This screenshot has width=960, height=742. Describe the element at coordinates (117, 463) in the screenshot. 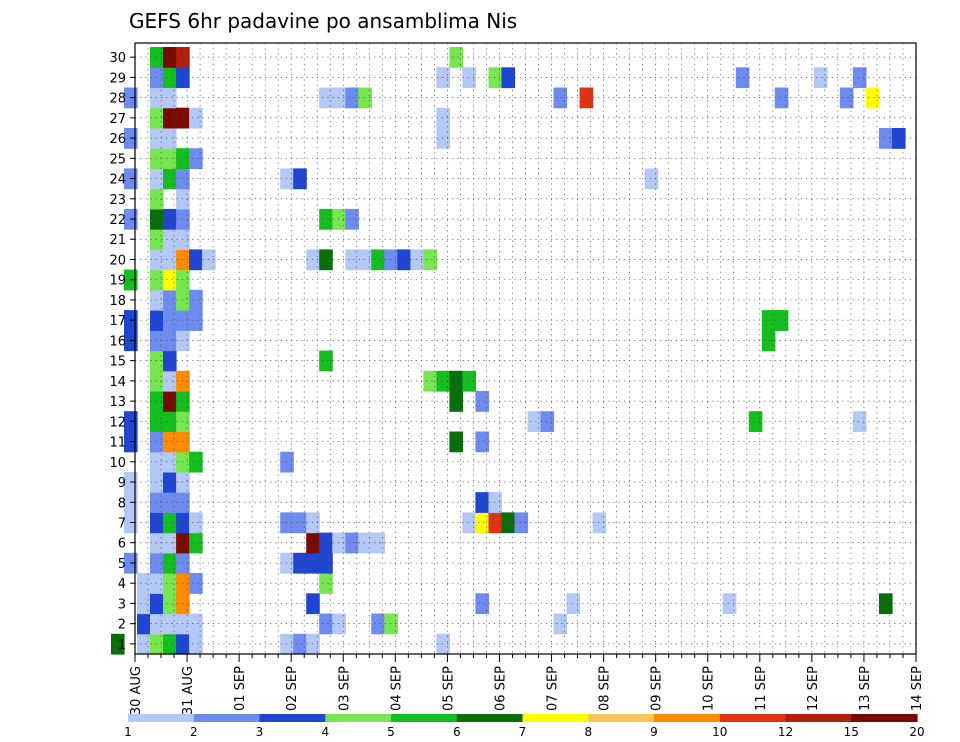

I see `y-tick-label: 10` at that location.